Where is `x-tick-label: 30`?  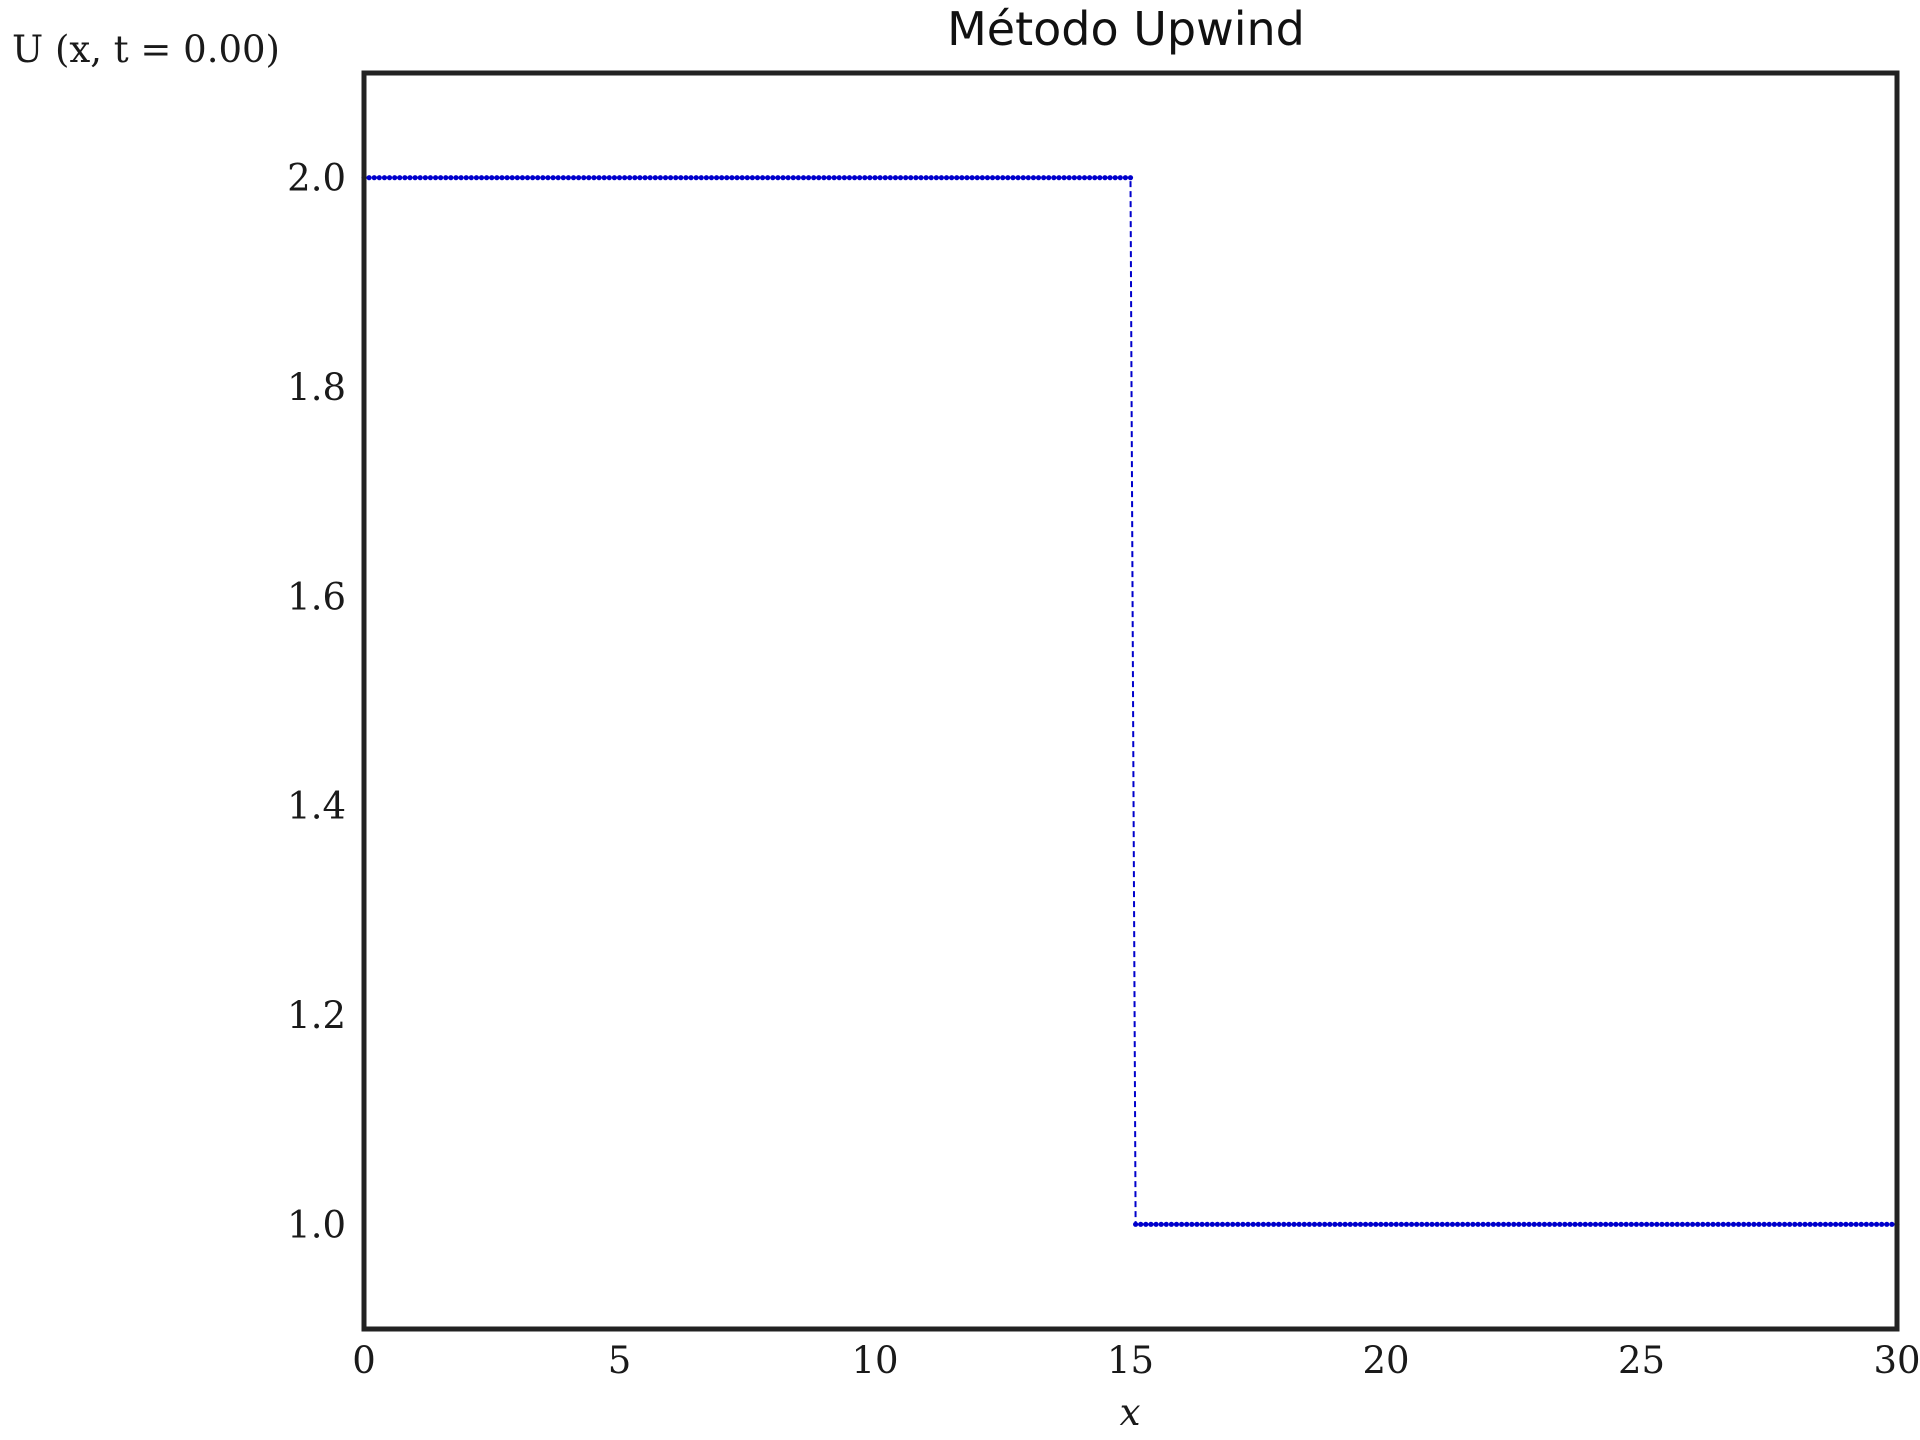 x-tick-label: 30 is located at coordinates (1896, 1360).